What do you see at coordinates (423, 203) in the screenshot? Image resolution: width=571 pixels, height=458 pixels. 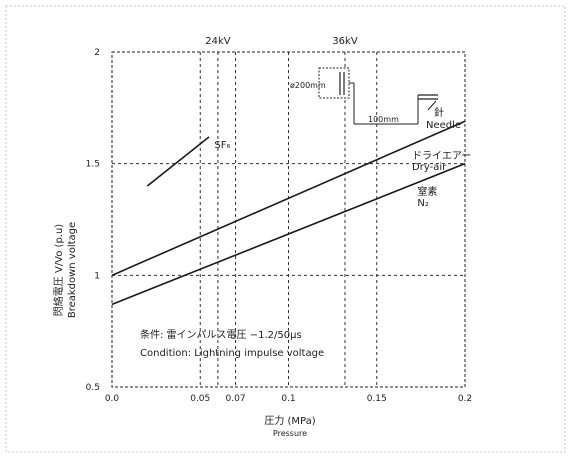 I see `series-label: N₂` at bounding box center [423, 203].